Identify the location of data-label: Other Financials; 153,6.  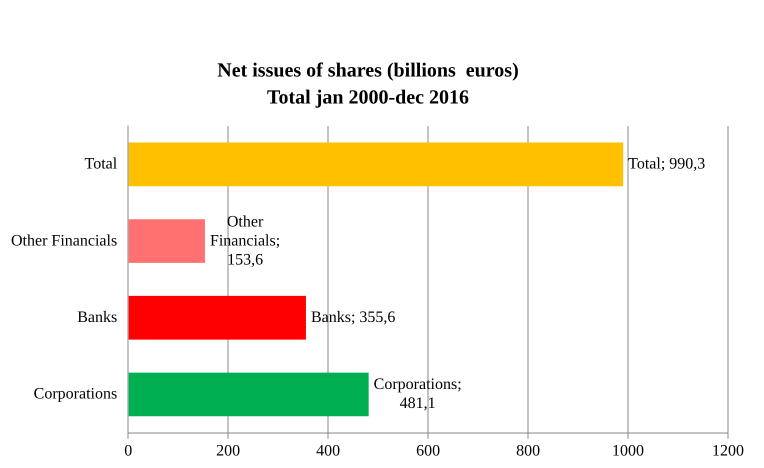
(245, 240).